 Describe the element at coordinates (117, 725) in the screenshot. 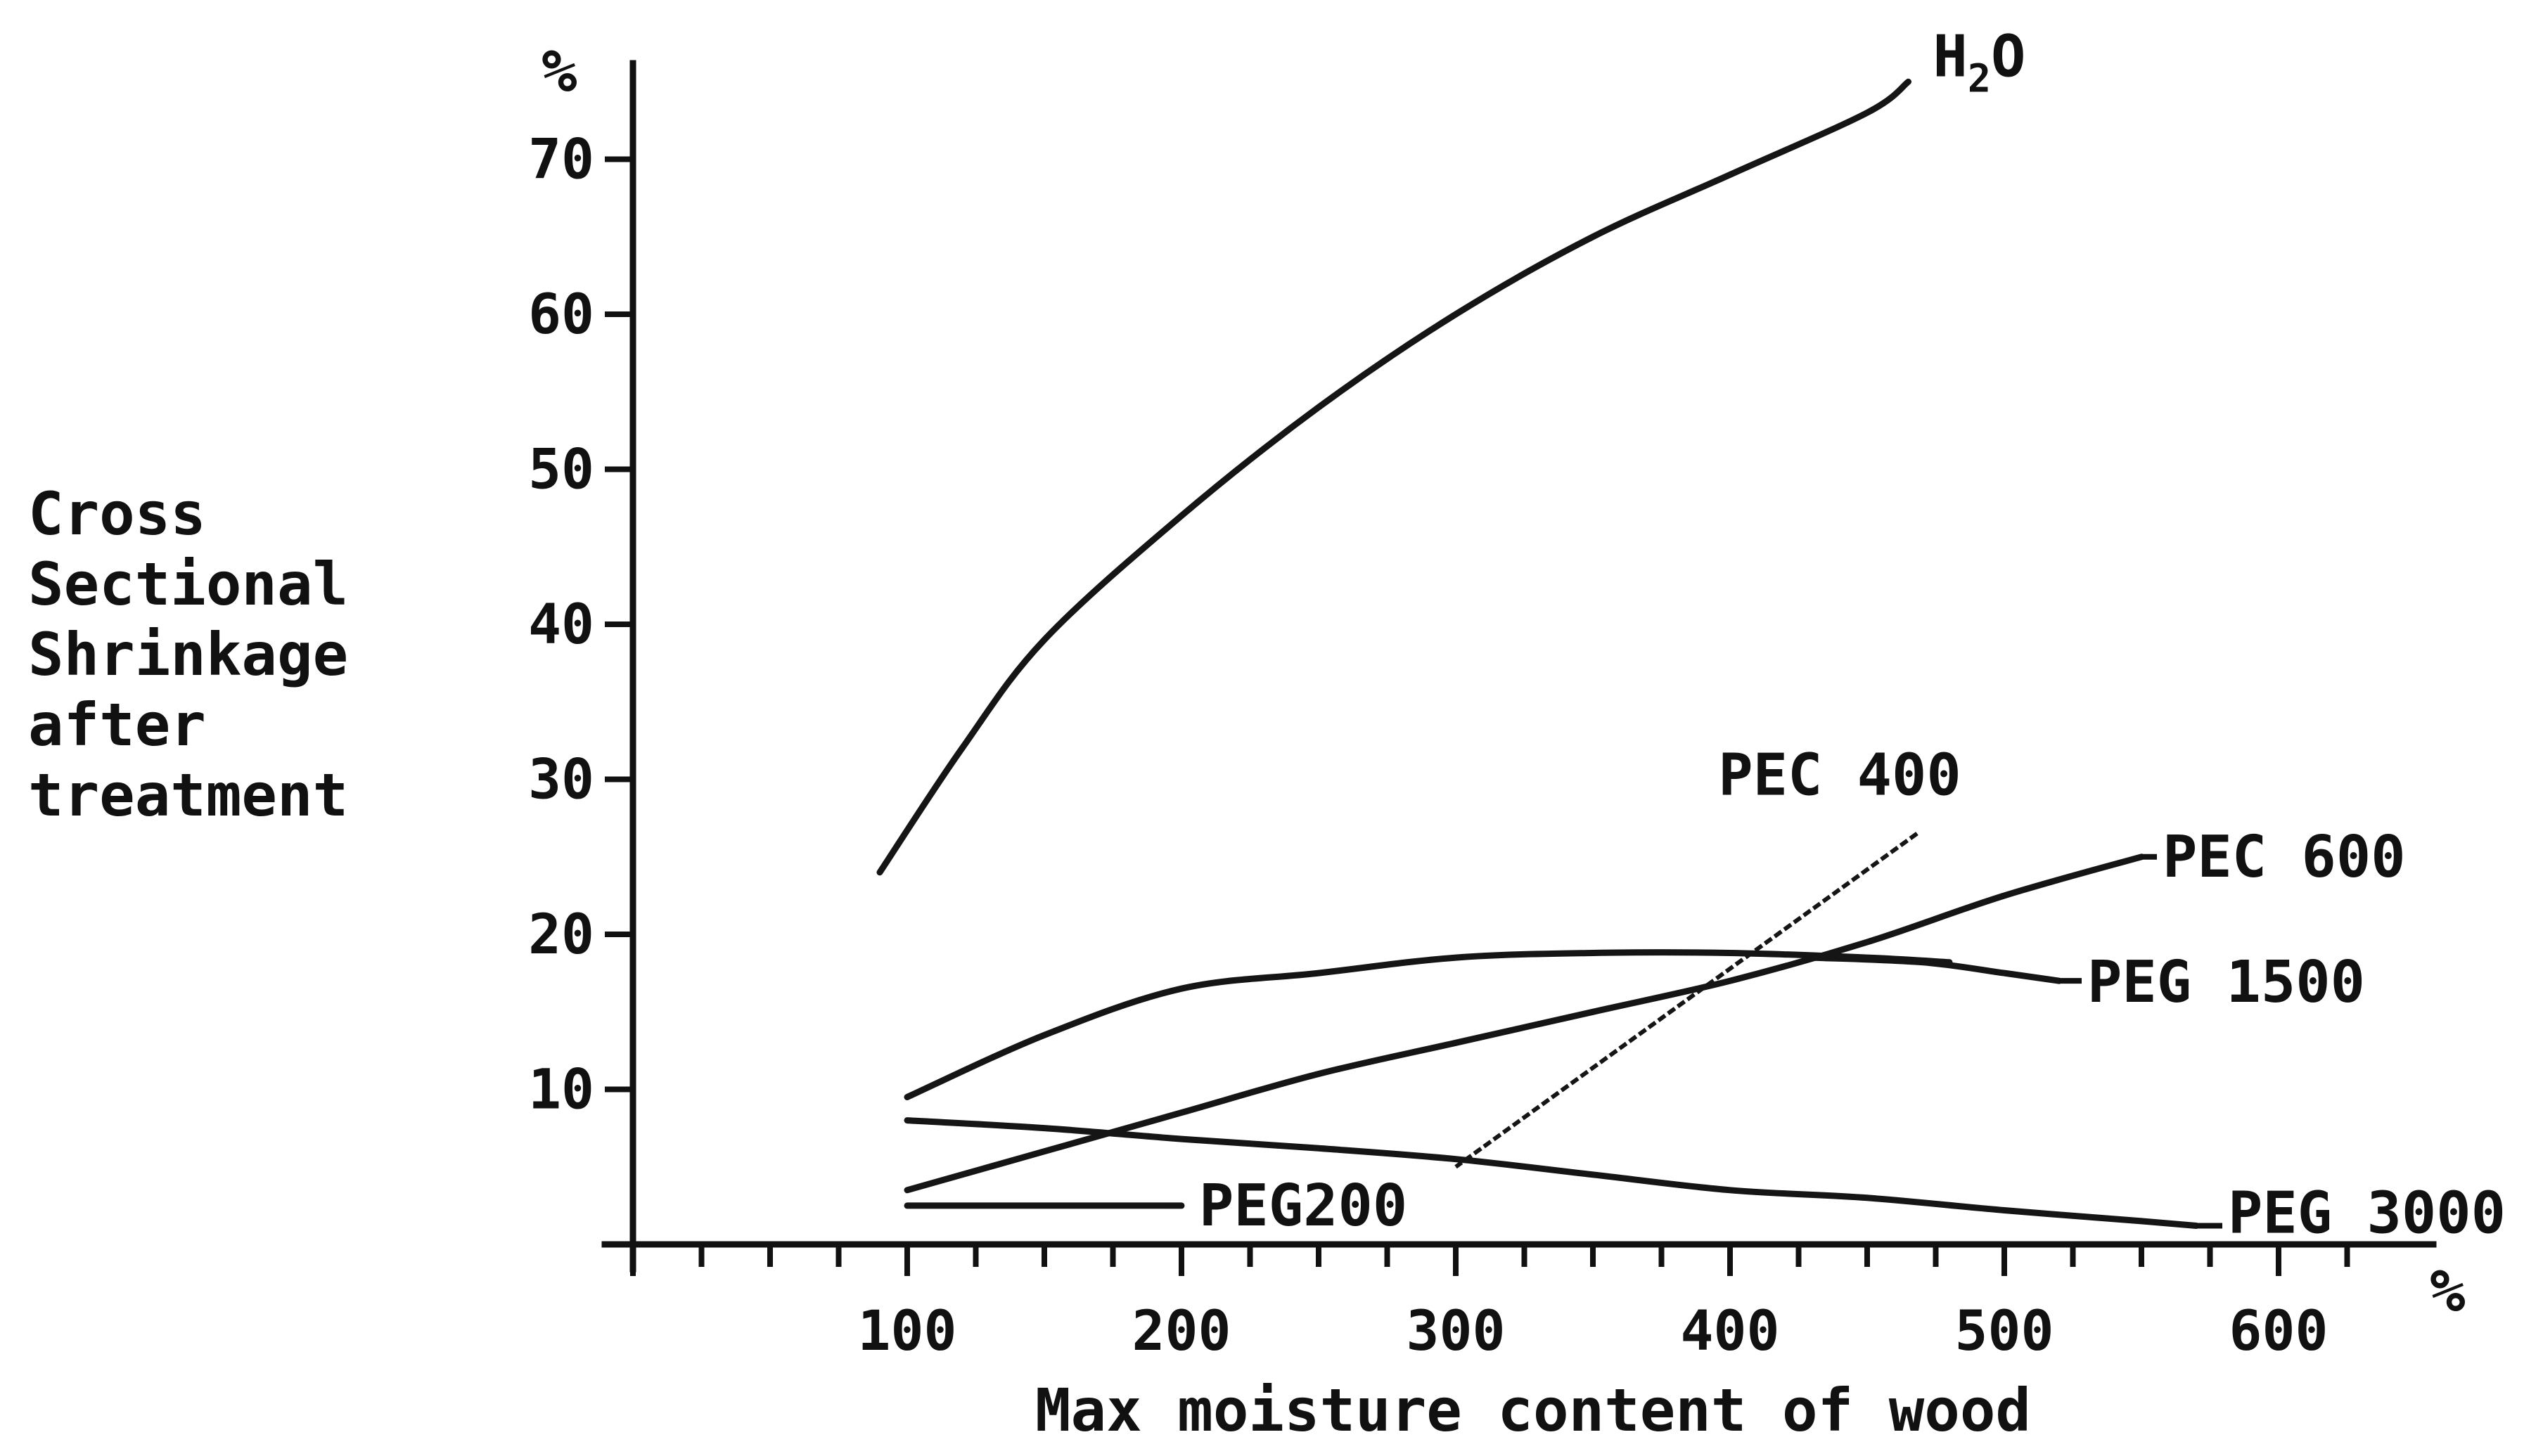

I see `y-axis-title-line: after` at that location.